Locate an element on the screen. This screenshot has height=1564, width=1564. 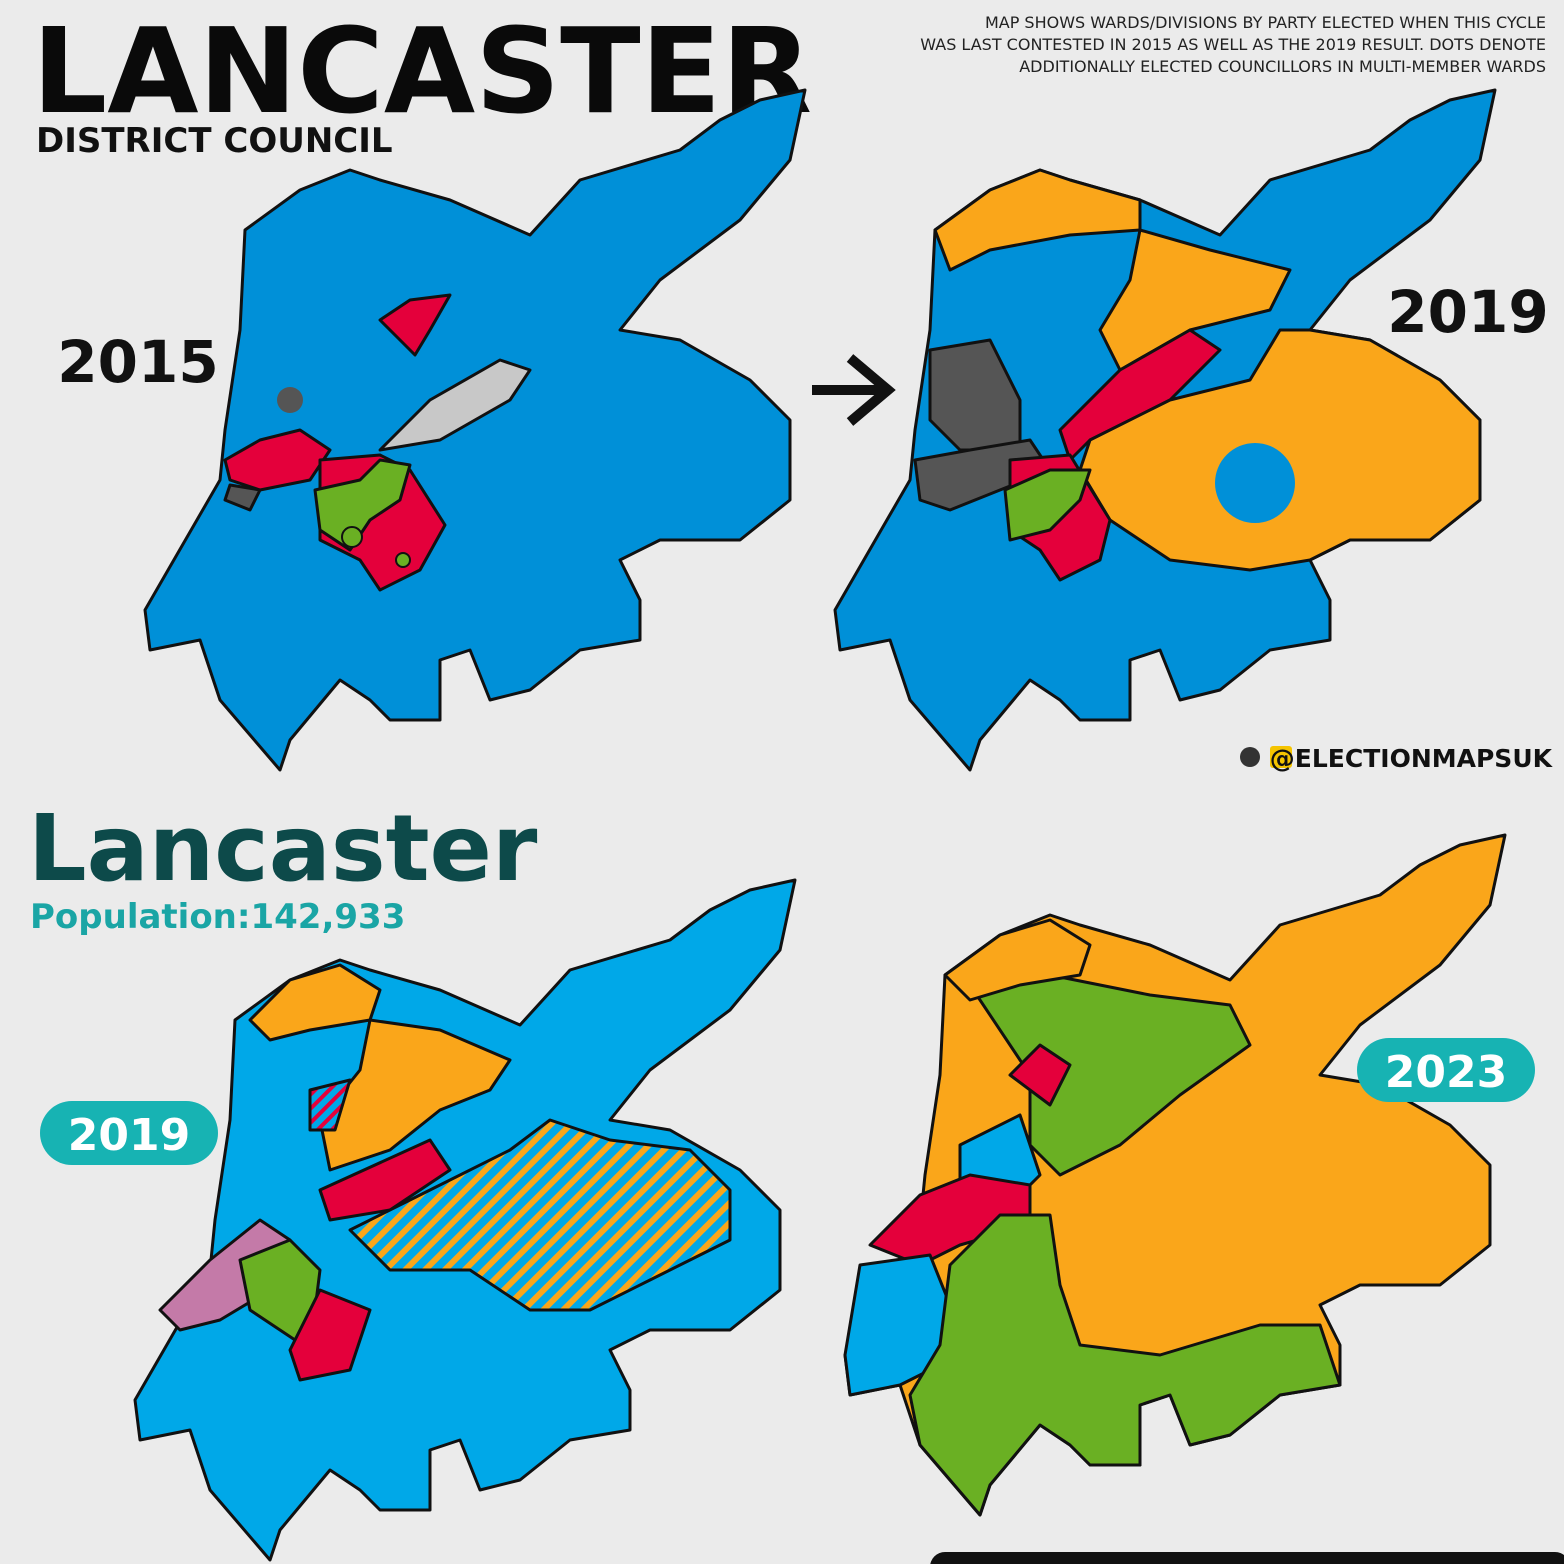
population: Population:142,933 is located at coordinates (217, 917).